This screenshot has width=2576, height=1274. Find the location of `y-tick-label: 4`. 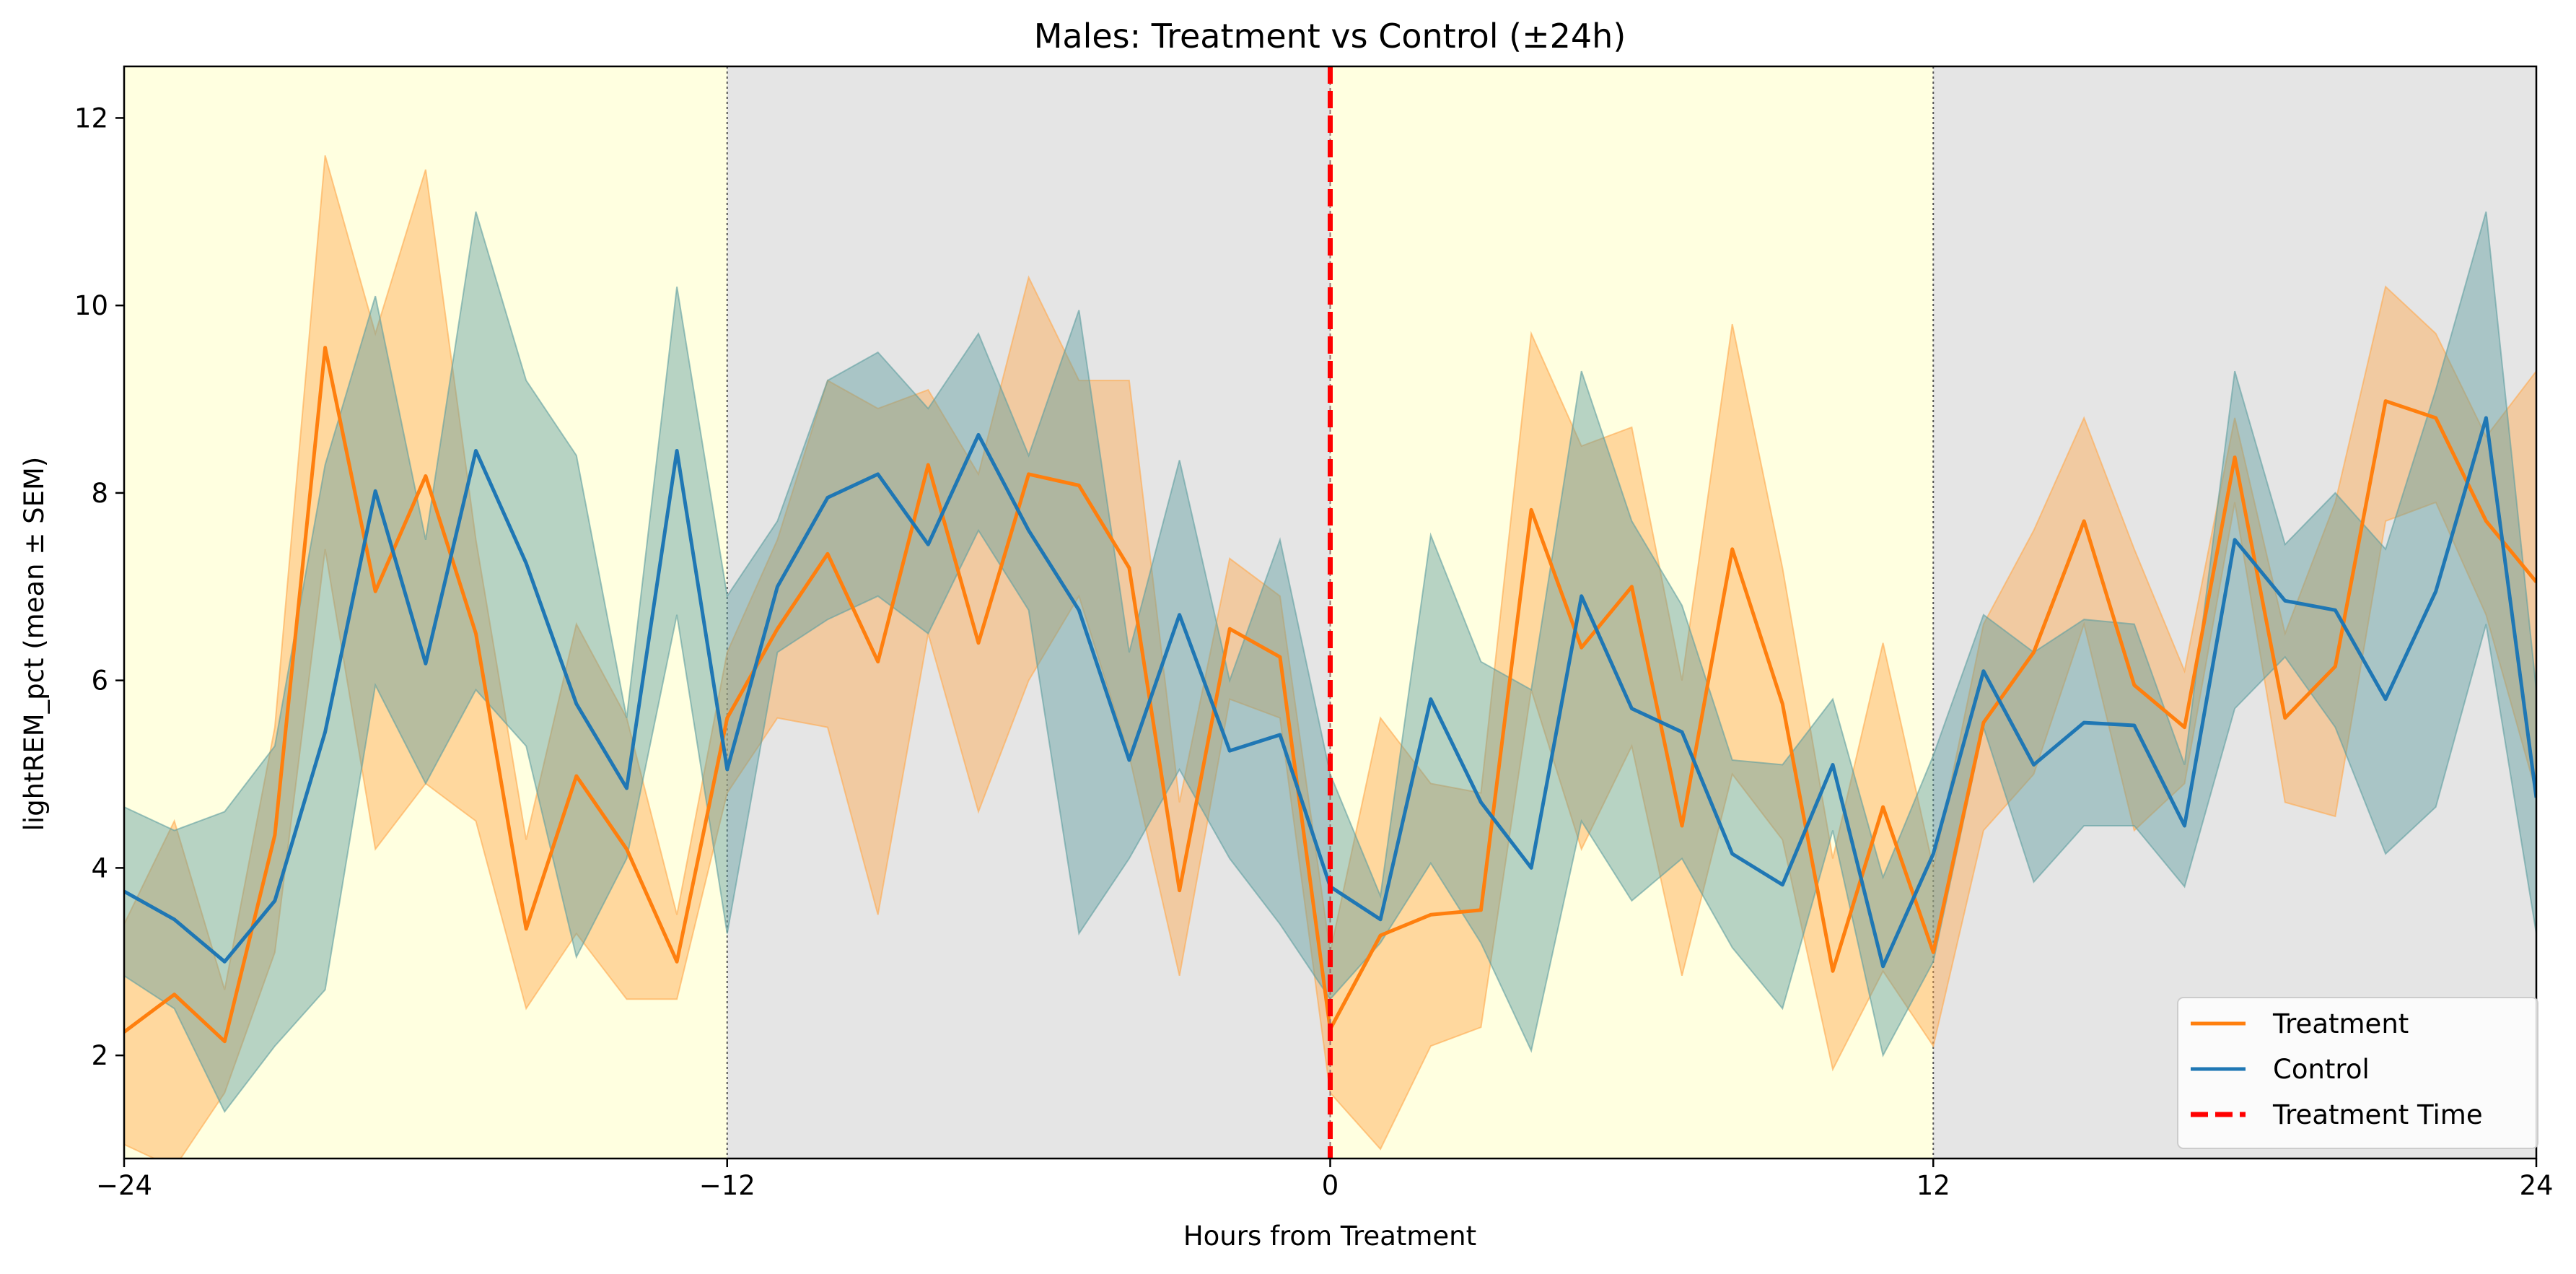

y-tick-label: 4 is located at coordinates (99, 867).